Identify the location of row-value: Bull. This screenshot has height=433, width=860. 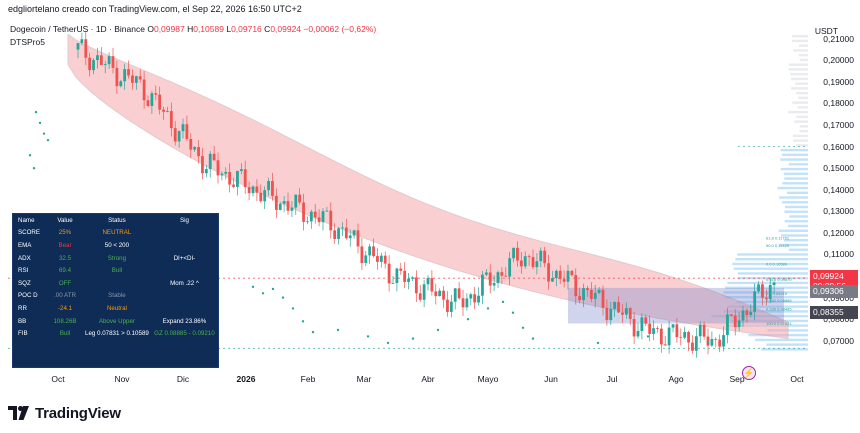
(65, 333).